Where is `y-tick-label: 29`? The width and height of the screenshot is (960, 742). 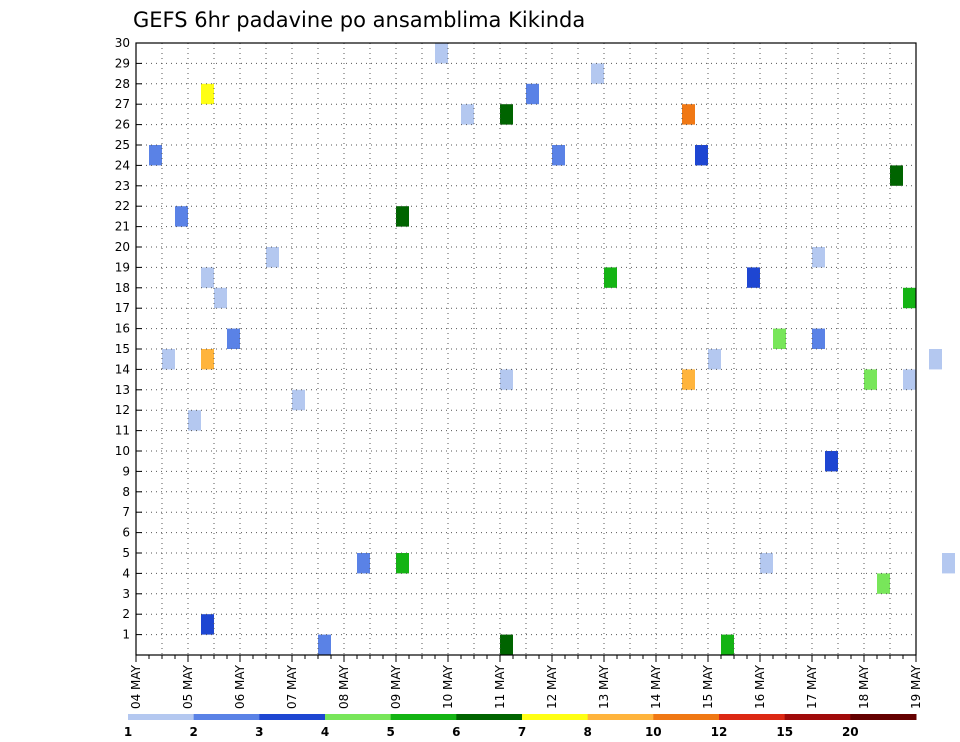 y-tick-label: 29 is located at coordinates (122, 63).